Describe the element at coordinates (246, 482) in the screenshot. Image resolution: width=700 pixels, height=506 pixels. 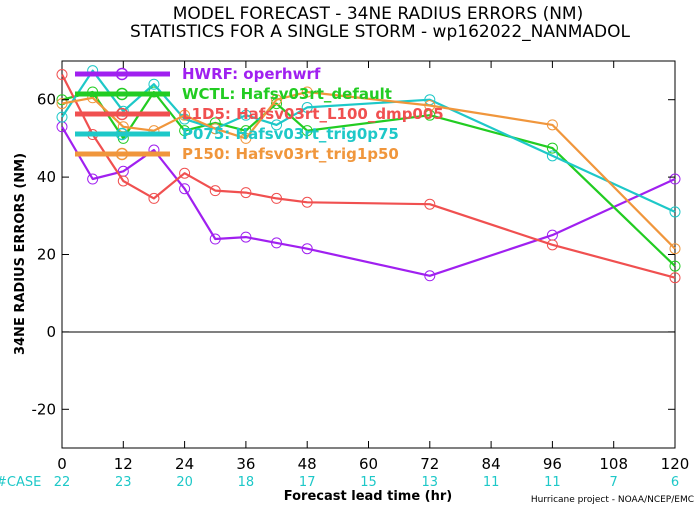
I see `case-count: 18` at that location.